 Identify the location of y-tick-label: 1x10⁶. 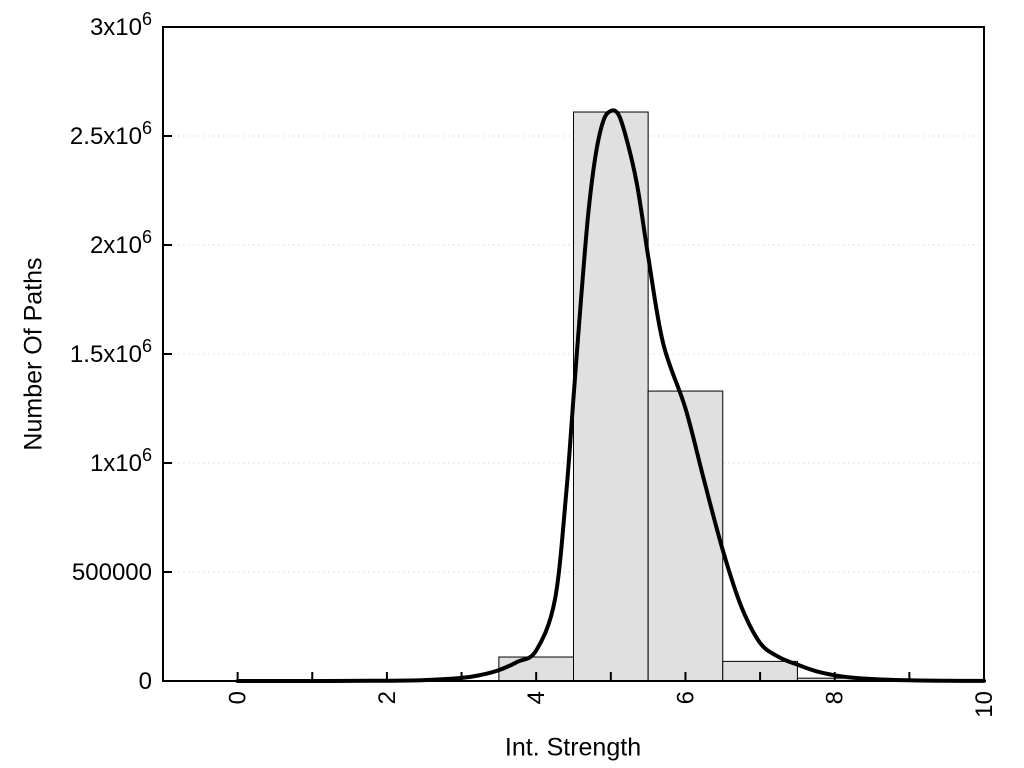
(121, 461).